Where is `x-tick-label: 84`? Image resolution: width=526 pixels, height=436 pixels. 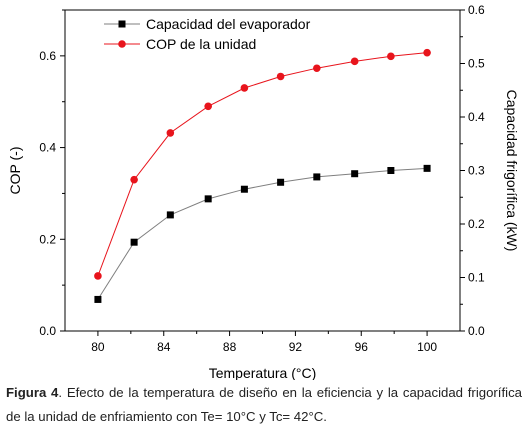 x-tick-label: 84 is located at coordinates (164, 347).